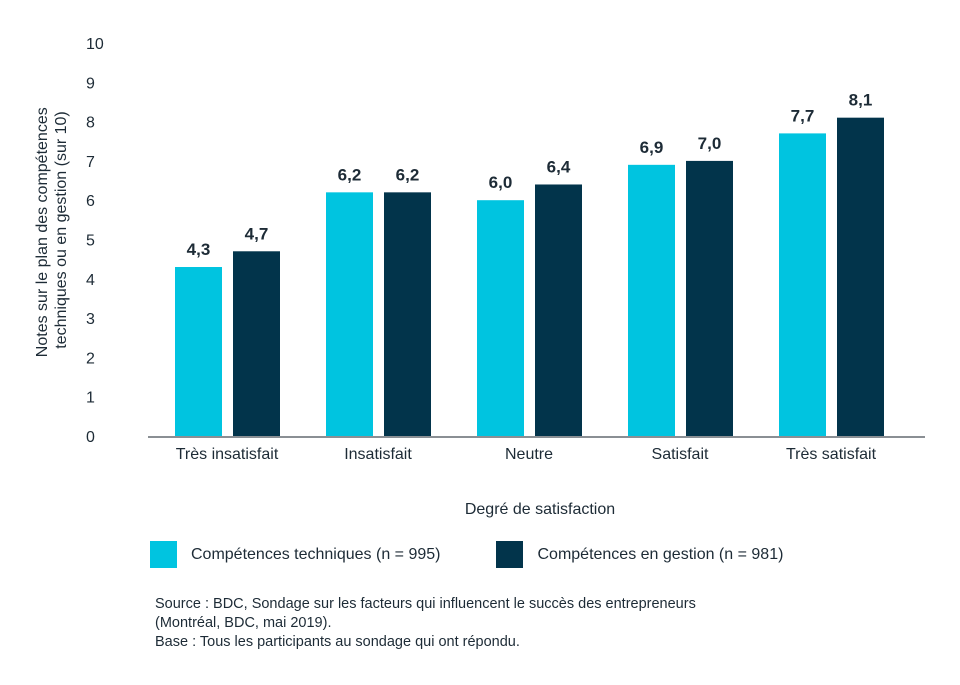 The width and height of the screenshot is (960, 685). What do you see at coordinates (257, 233) in the screenshot?
I see `data-label: 4,7` at bounding box center [257, 233].